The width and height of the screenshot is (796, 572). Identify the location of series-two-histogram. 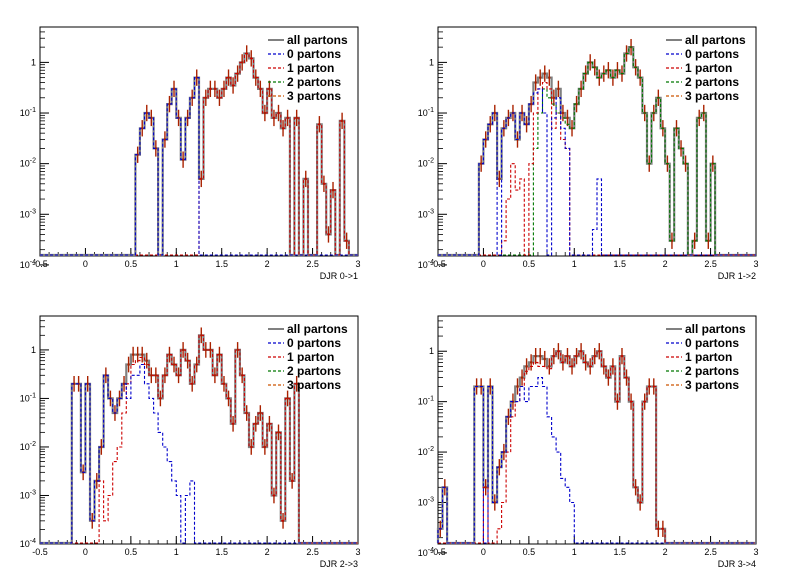
(597, 151).